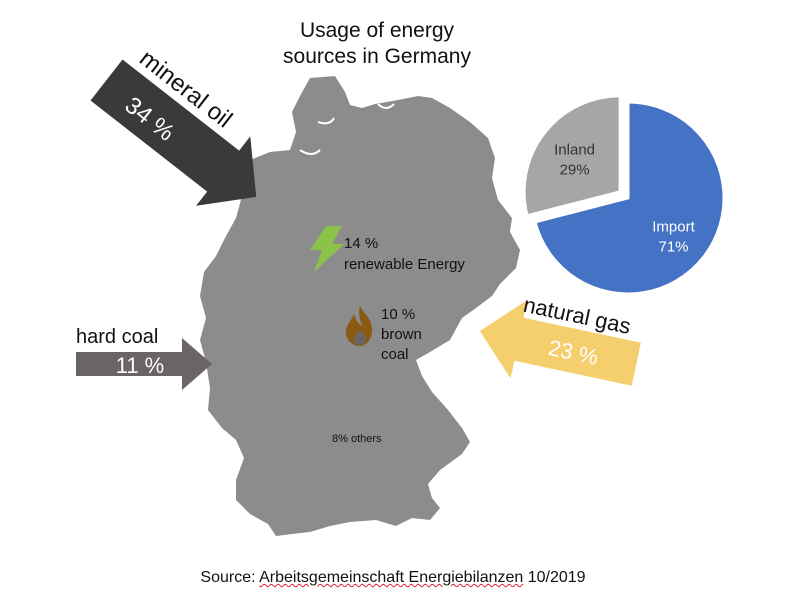  Describe the element at coordinates (377, 44) in the screenshot. I see `page-title: Usage of energy sources in Germany` at that location.